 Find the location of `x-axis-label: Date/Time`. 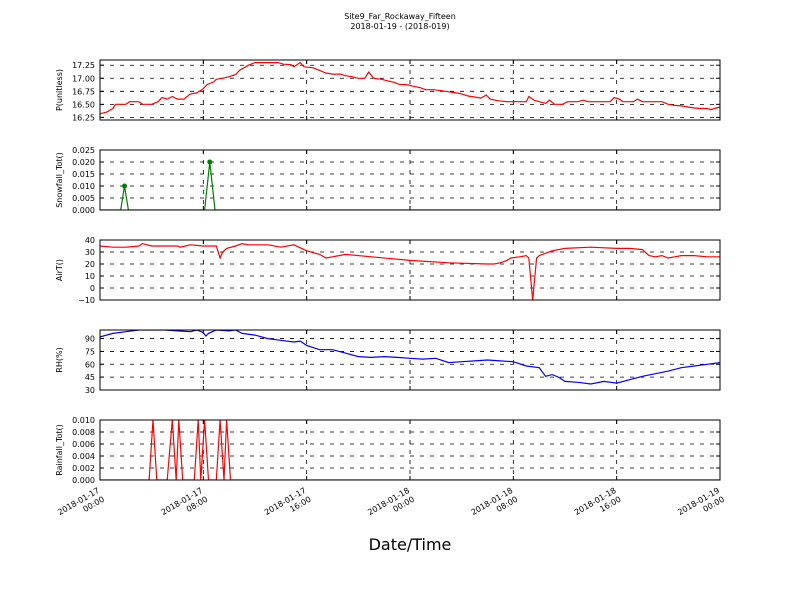

x-axis-label: Date/Time is located at coordinates (410, 544).